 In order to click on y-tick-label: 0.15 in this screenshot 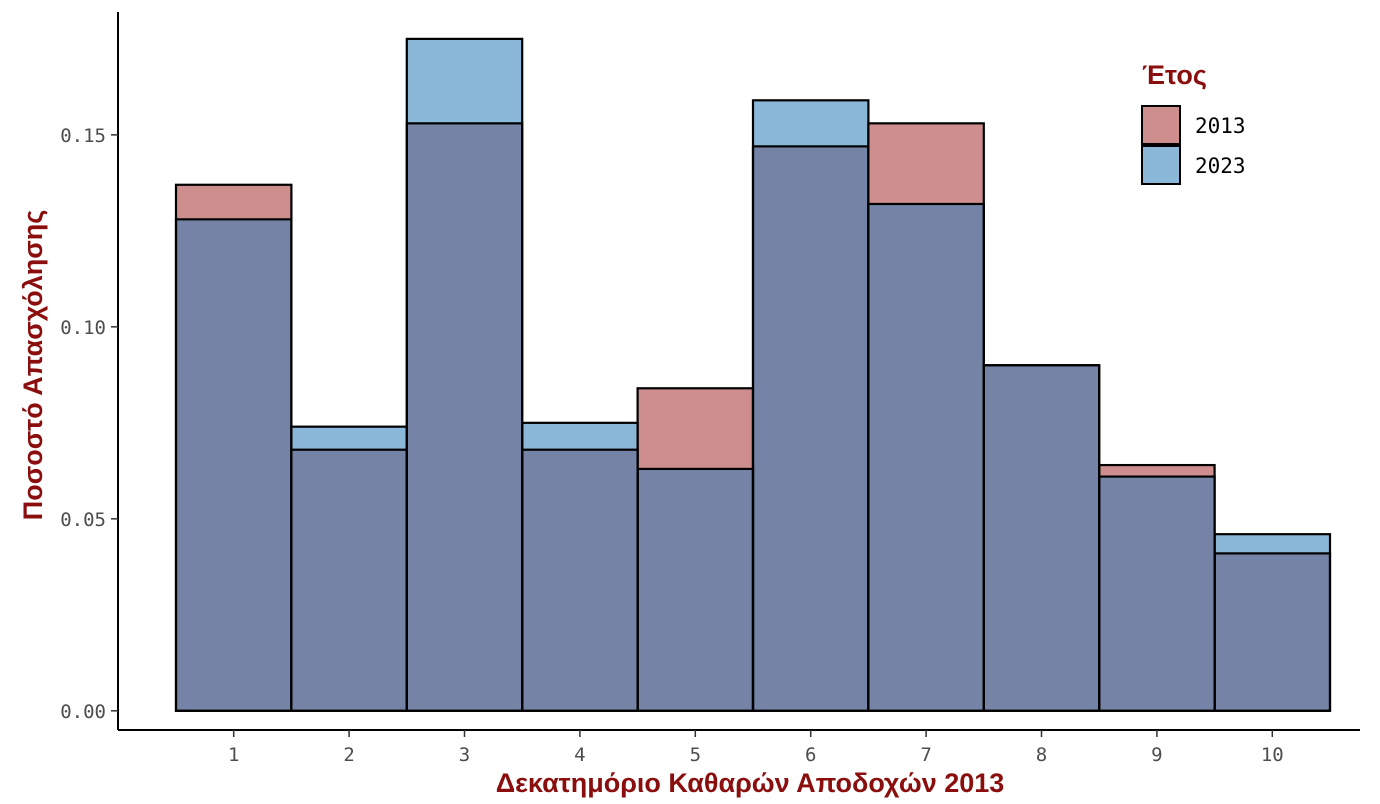, I will do `click(83, 136)`.